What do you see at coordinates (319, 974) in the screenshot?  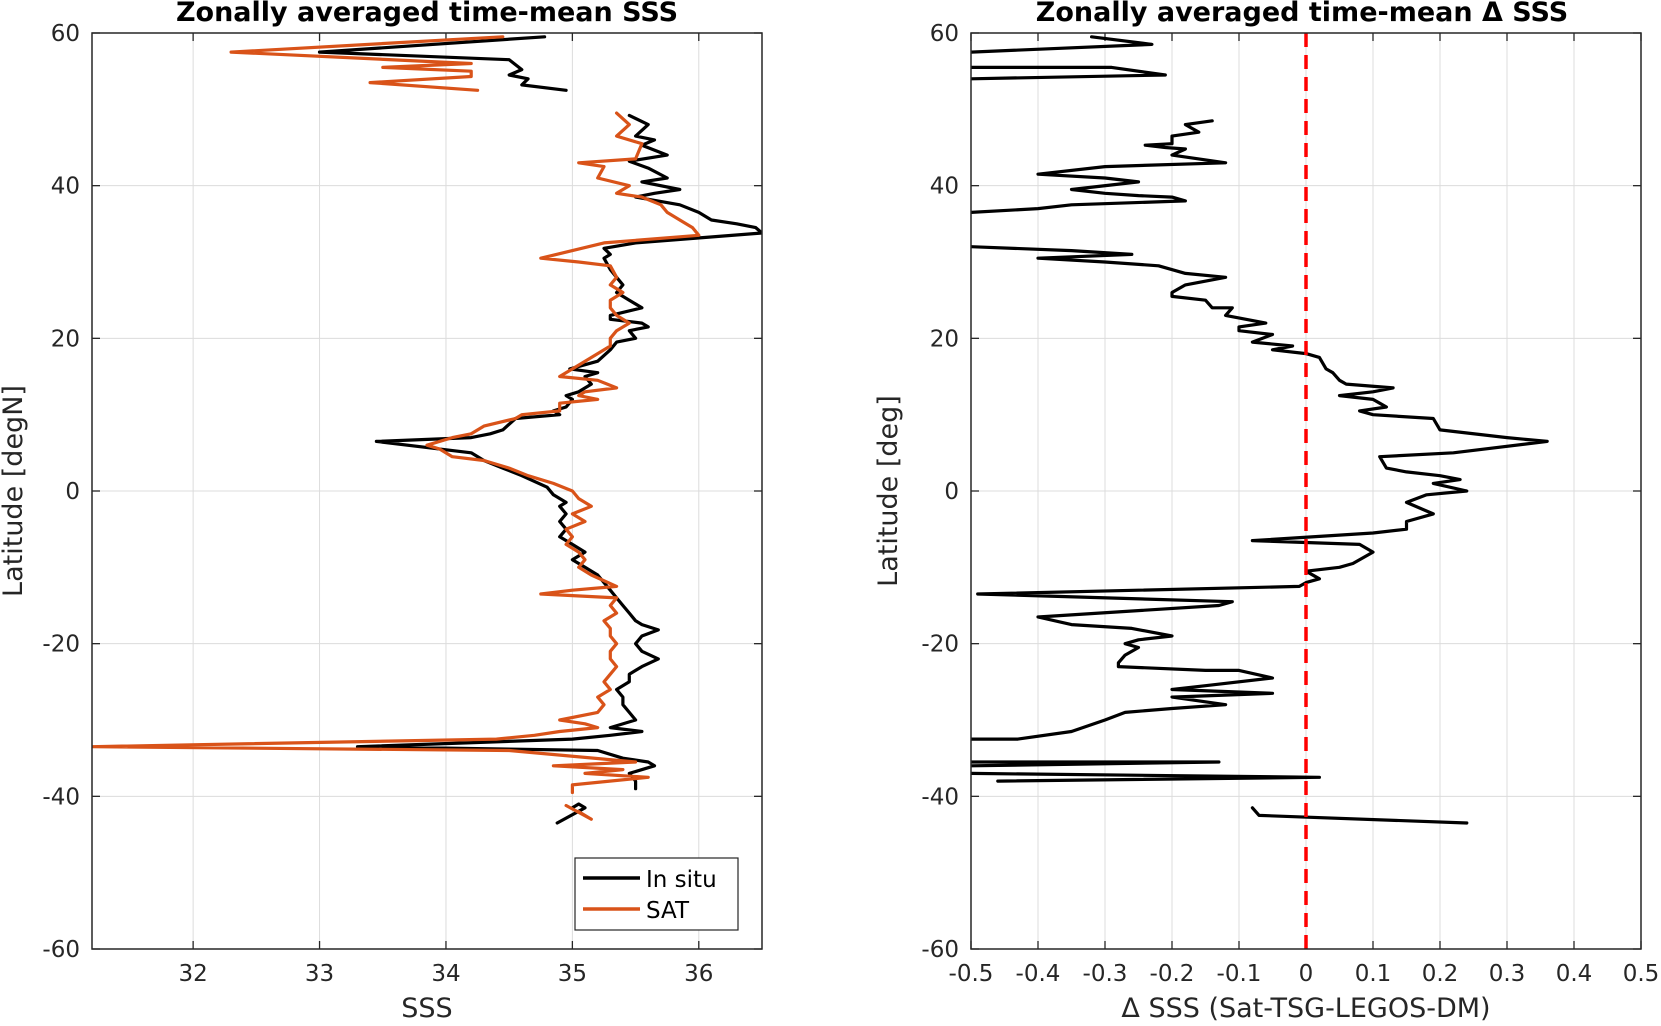 I see `x-tick-label: 33` at bounding box center [319, 974].